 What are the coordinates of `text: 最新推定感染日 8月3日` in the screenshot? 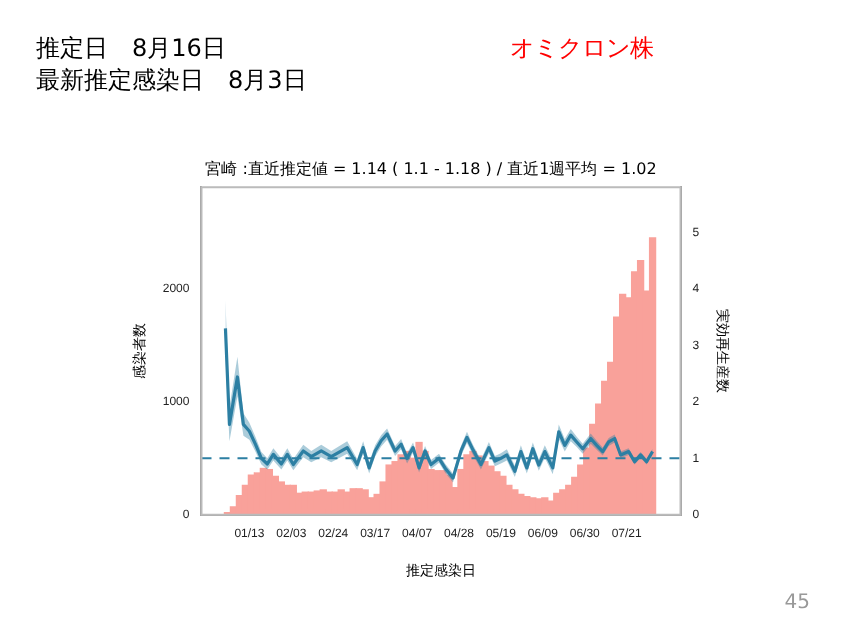 It's located at (171, 81).